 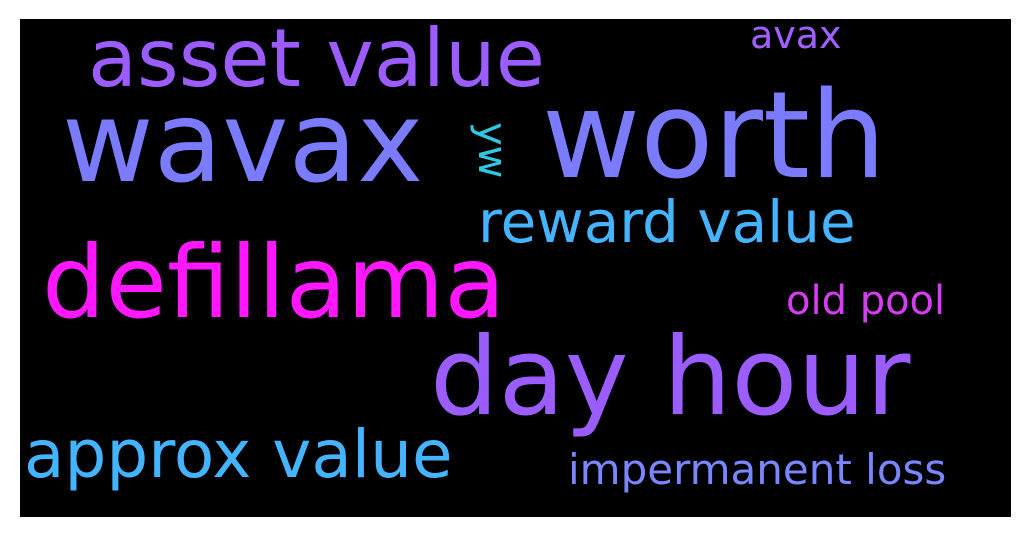 I want to click on word-worth: worth, so click(x=714, y=136).